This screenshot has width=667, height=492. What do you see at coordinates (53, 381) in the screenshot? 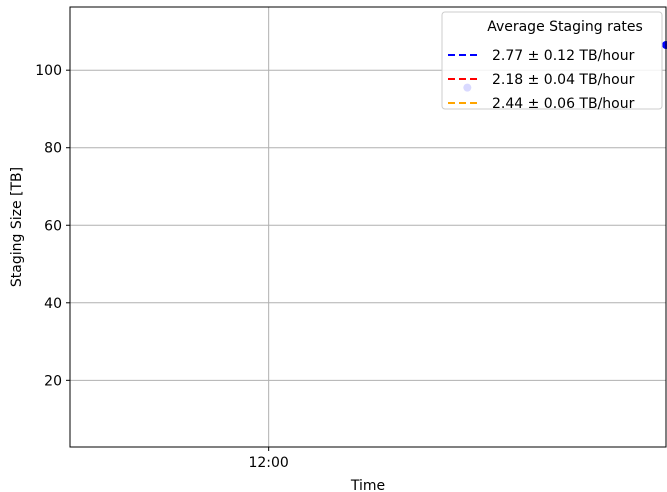
I see `y-tick-label: 20` at bounding box center [53, 381].